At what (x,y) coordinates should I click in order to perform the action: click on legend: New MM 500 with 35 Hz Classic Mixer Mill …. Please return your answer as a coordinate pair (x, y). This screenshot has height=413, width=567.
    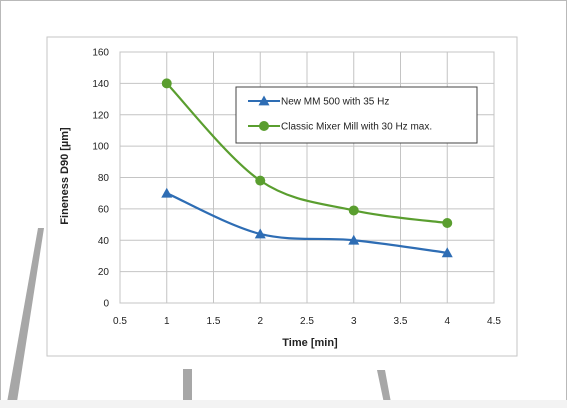
    Looking at the image, I should click on (356, 115).